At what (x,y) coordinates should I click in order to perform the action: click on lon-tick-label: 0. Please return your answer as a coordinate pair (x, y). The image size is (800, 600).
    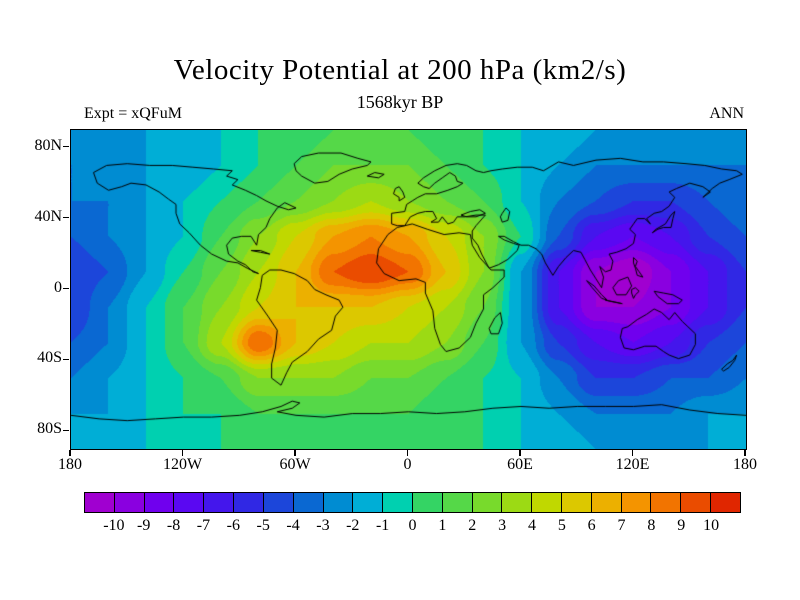
    Looking at the image, I should click on (407, 464).